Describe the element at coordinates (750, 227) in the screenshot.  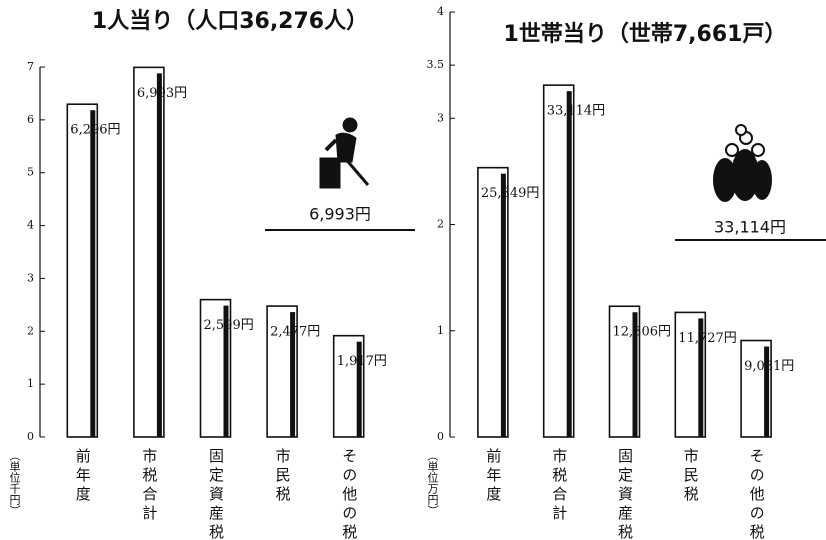
I see `annotation: 33,114円` at that location.